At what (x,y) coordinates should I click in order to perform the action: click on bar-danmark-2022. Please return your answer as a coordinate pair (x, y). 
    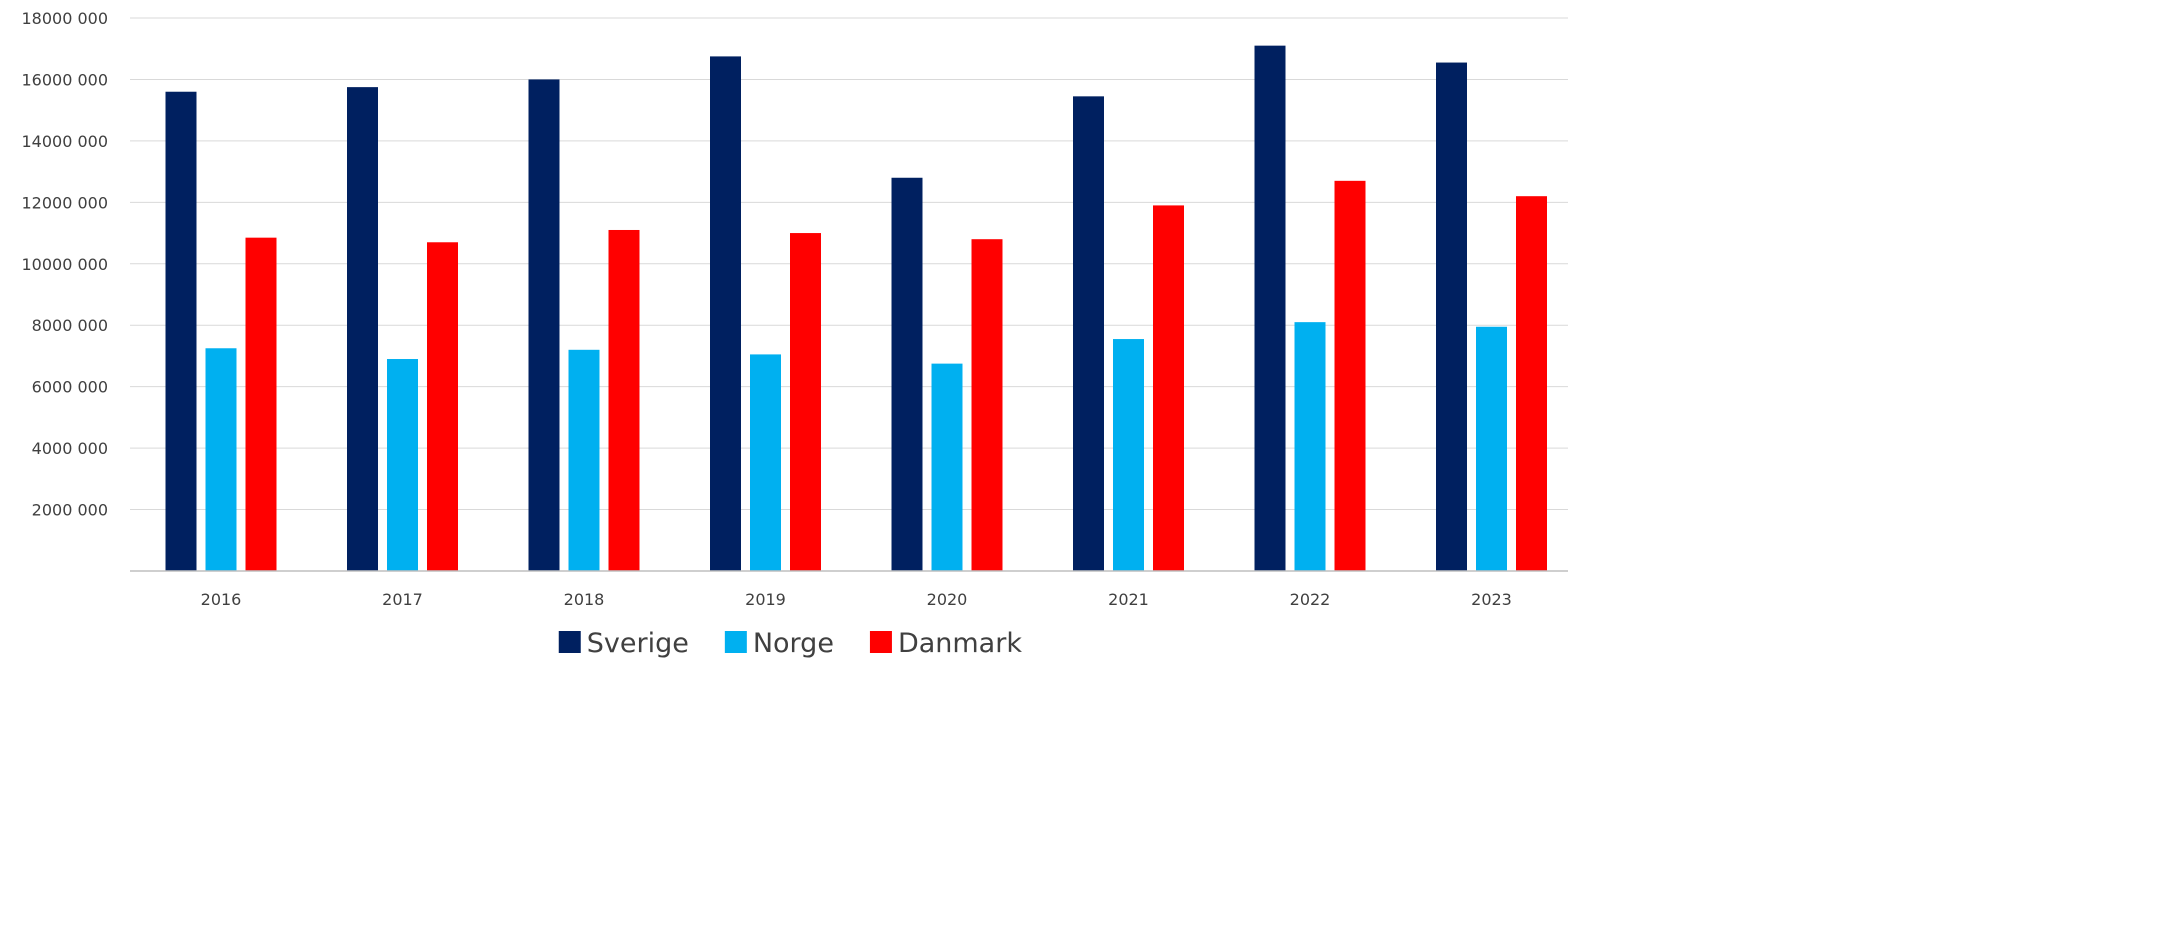
    Looking at the image, I should click on (1350, 376).